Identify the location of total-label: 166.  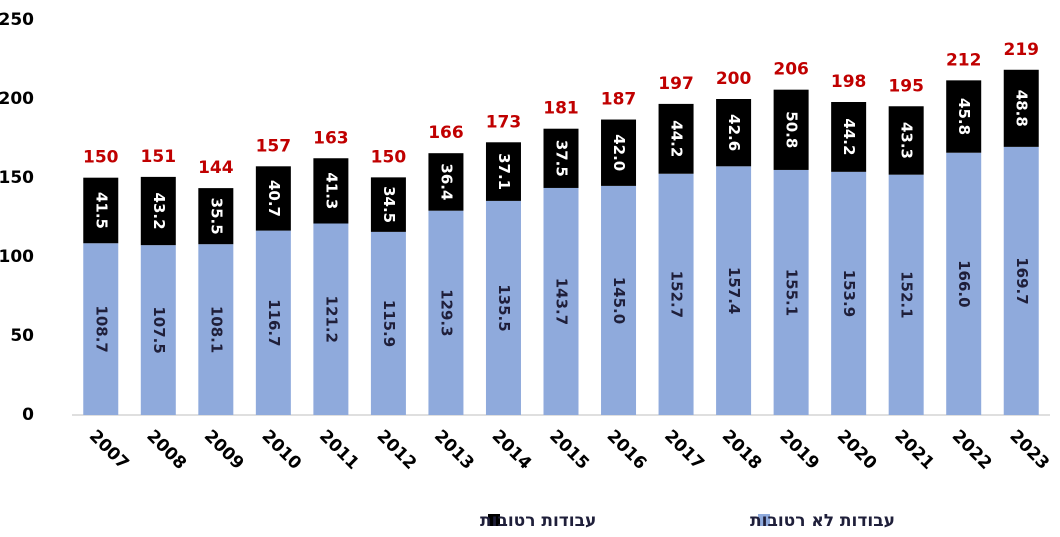
(446, 133).